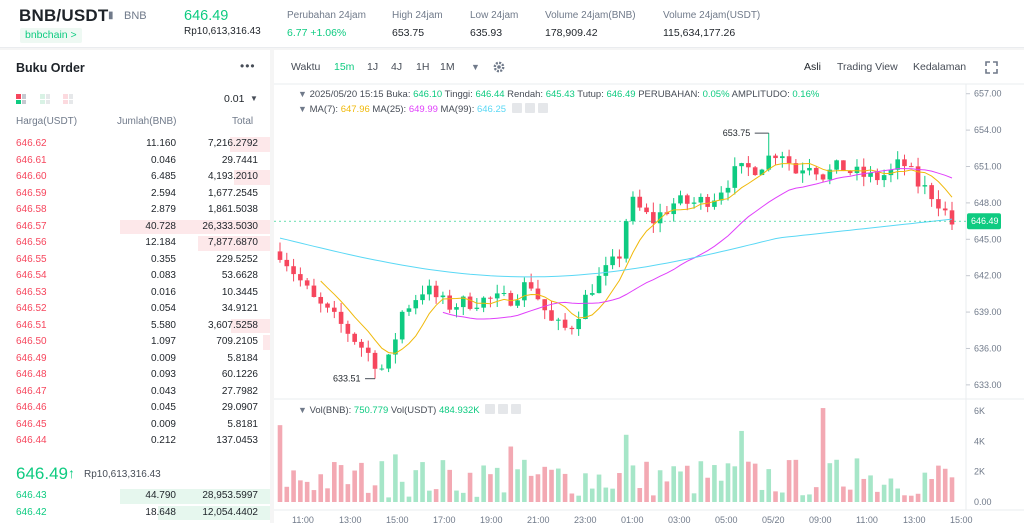 Image resolution: width=1024 pixels, height=523 pixels. I want to click on view-both-icon, so click(21, 99).